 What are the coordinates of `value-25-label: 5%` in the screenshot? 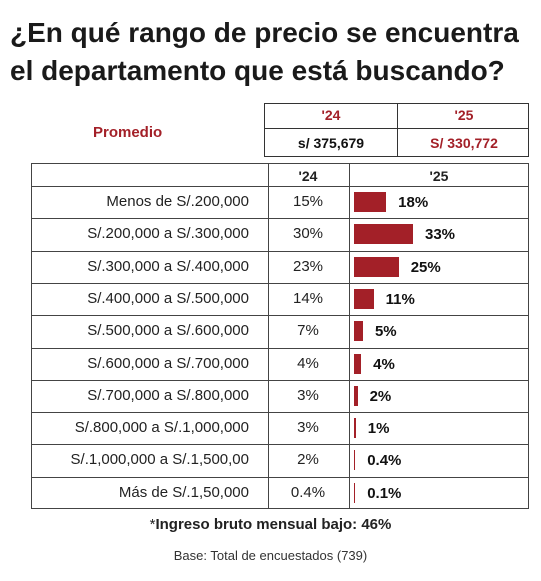 It's located at (385, 332).